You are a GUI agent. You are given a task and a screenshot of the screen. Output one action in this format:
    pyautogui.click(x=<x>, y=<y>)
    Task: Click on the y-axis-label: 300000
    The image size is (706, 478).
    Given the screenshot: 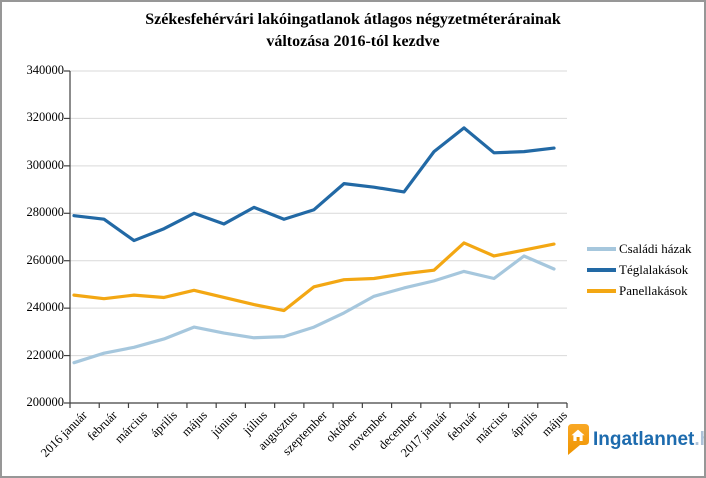 What is the action you would take?
    pyautogui.click(x=45, y=164)
    